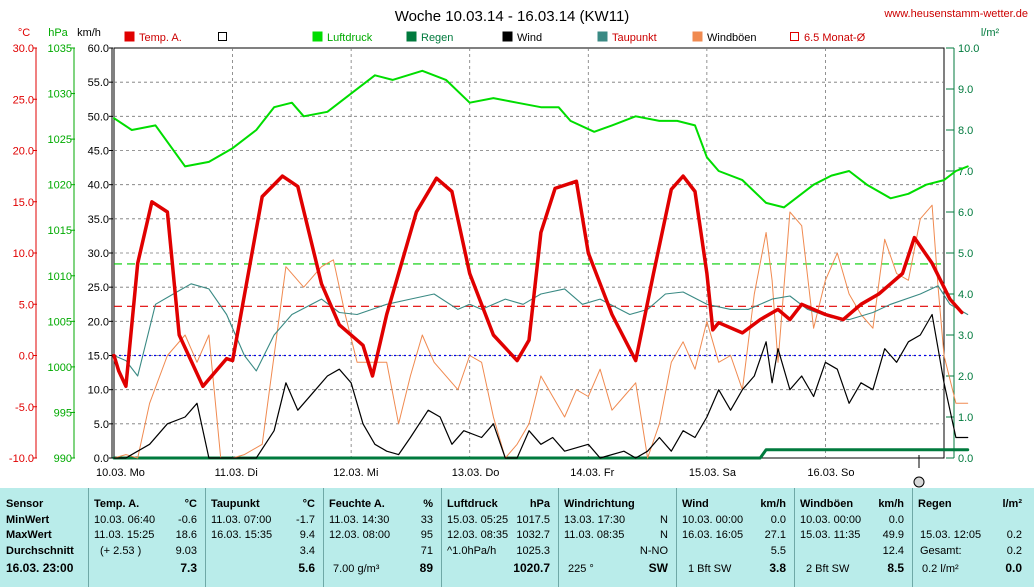 The width and height of the screenshot is (1034, 587). What do you see at coordinates (98, 49) in the screenshot?
I see `tick-label-wind: 60.0` at bounding box center [98, 49].